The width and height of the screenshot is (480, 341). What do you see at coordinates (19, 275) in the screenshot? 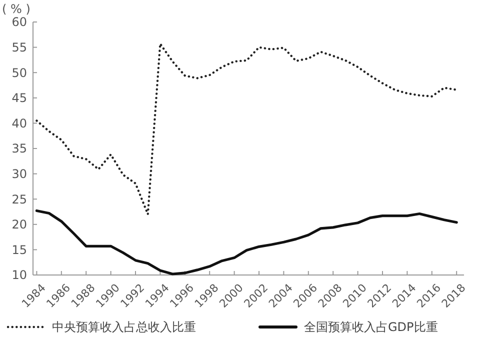
I see `y-tick-label: 10` at bounding box center [19, 275].